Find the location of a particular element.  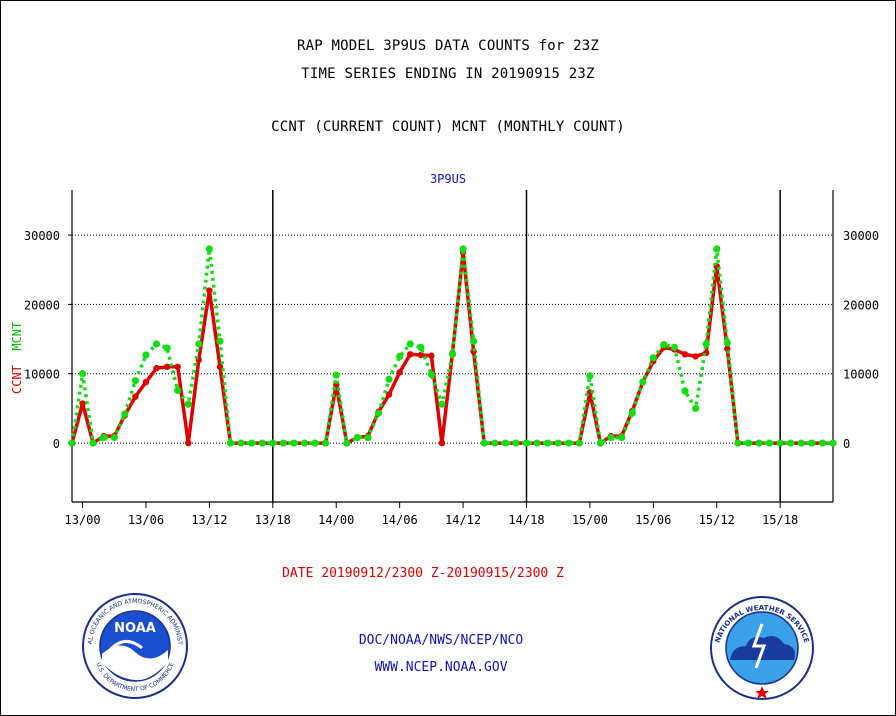

x-tick-label: 13/00 is located at coordinates (83, 520).